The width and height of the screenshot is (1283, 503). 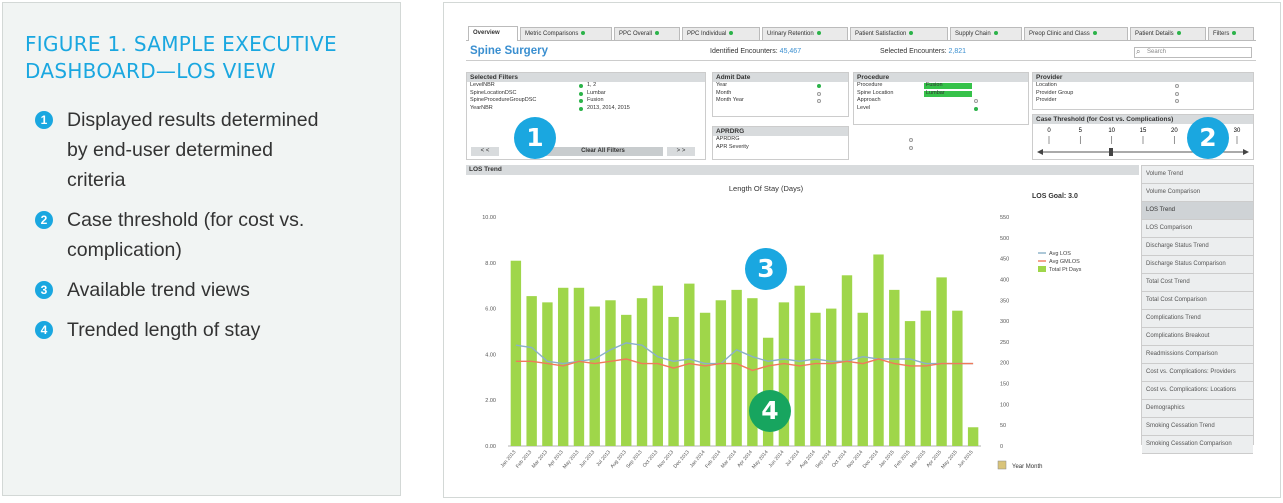 I want to click on y-axis-tick-label: 2.00, so click(x=490, y=401).